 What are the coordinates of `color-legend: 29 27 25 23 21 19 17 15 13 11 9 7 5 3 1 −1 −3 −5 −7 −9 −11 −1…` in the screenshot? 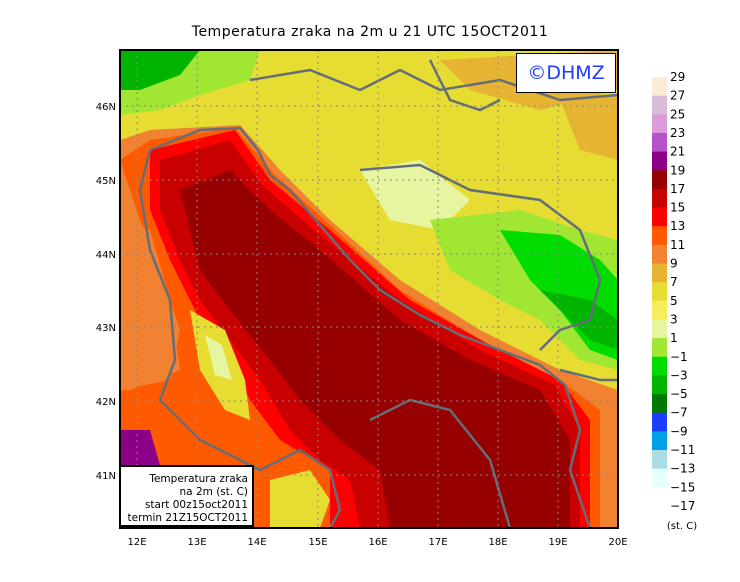 It's located at (673, 291).